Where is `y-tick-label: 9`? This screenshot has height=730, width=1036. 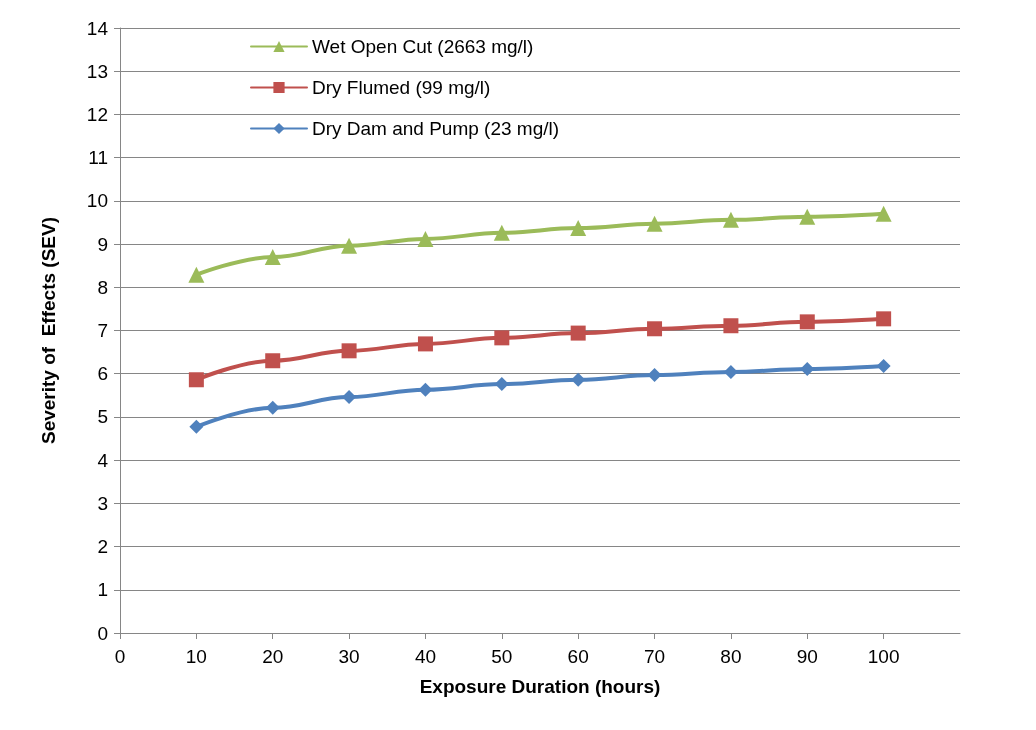
y-tick-label: 9 is located at coordinates (102, 244).